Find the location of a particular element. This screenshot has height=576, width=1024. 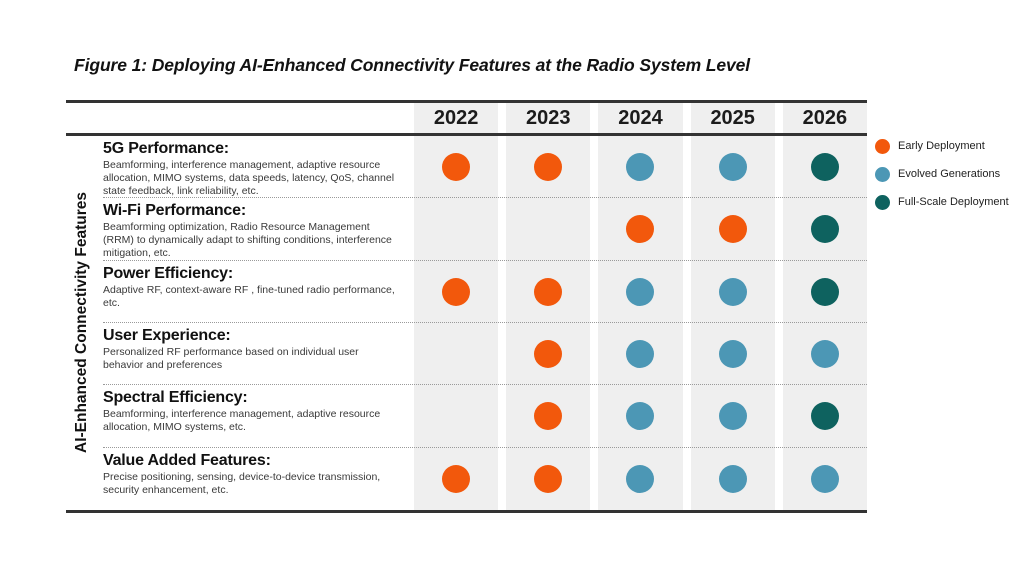

year-header-row: 2022 2023 2024 2025 2026 is located at coordinates (466, 118).